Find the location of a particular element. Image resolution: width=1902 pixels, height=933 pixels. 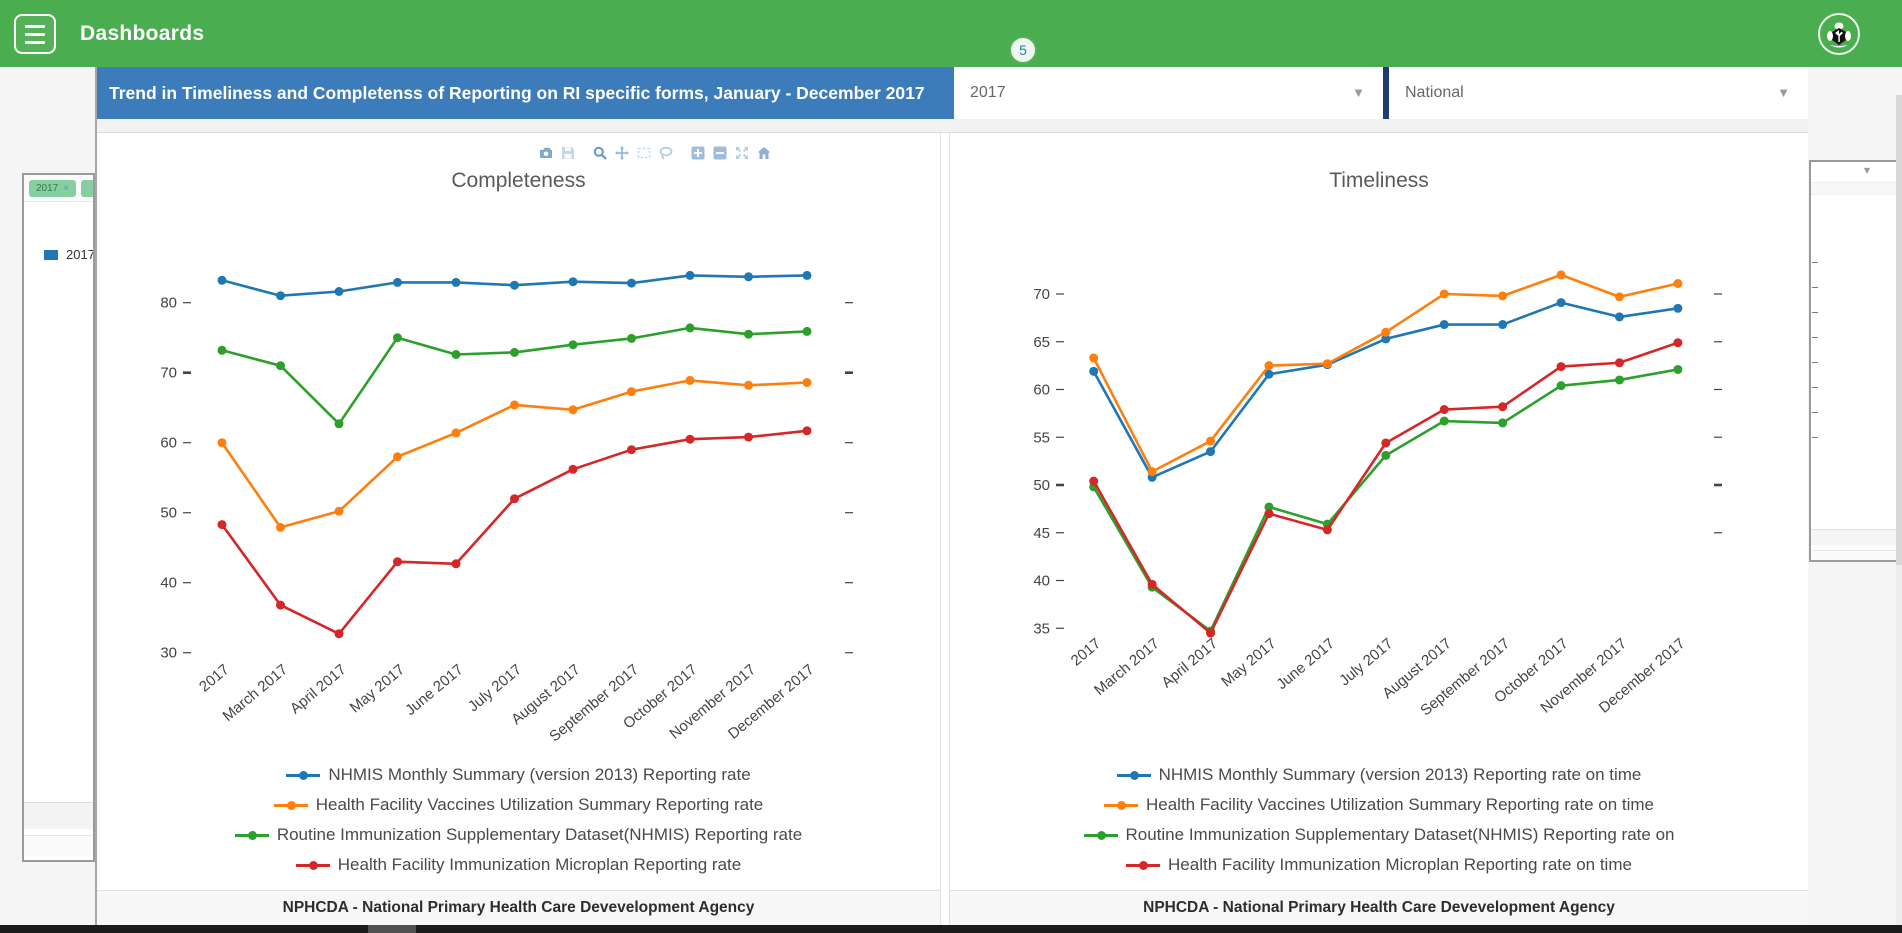

filter-chip-2017: 2017 × is located at coordinates (53, 188).